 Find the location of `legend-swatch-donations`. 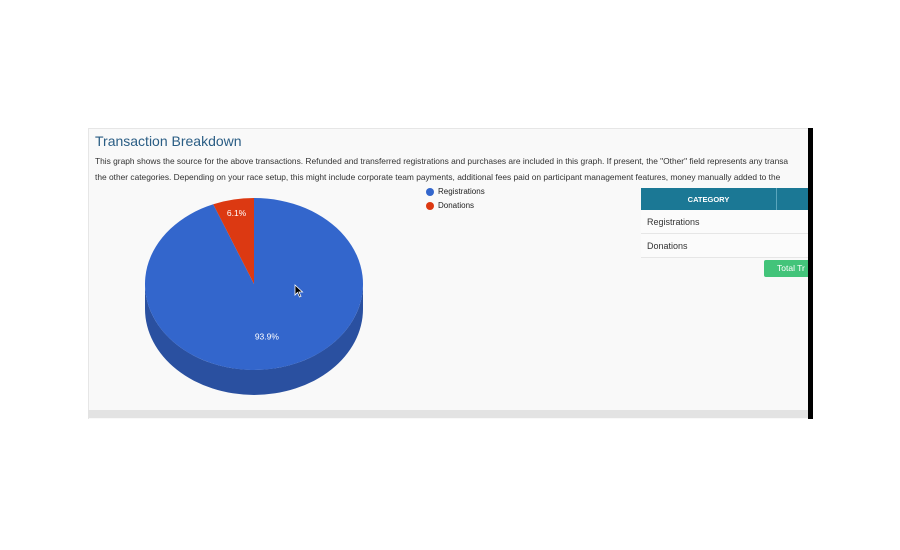

legend-swatch-donations is located at coordinates (430, 205).